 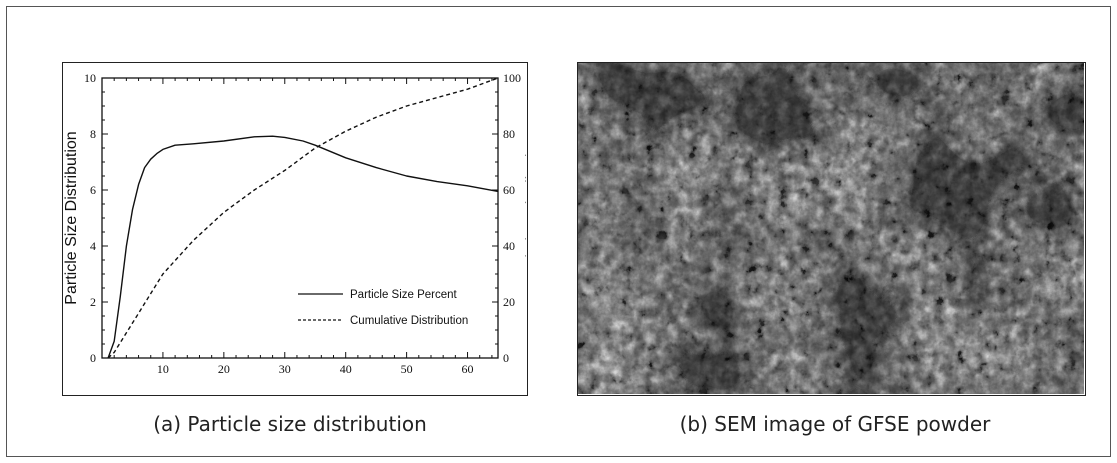 What do you see at coordinates (93, 358) in the screenshot?
I see `y-tick-label: 0` at bounding box center [93, 358].